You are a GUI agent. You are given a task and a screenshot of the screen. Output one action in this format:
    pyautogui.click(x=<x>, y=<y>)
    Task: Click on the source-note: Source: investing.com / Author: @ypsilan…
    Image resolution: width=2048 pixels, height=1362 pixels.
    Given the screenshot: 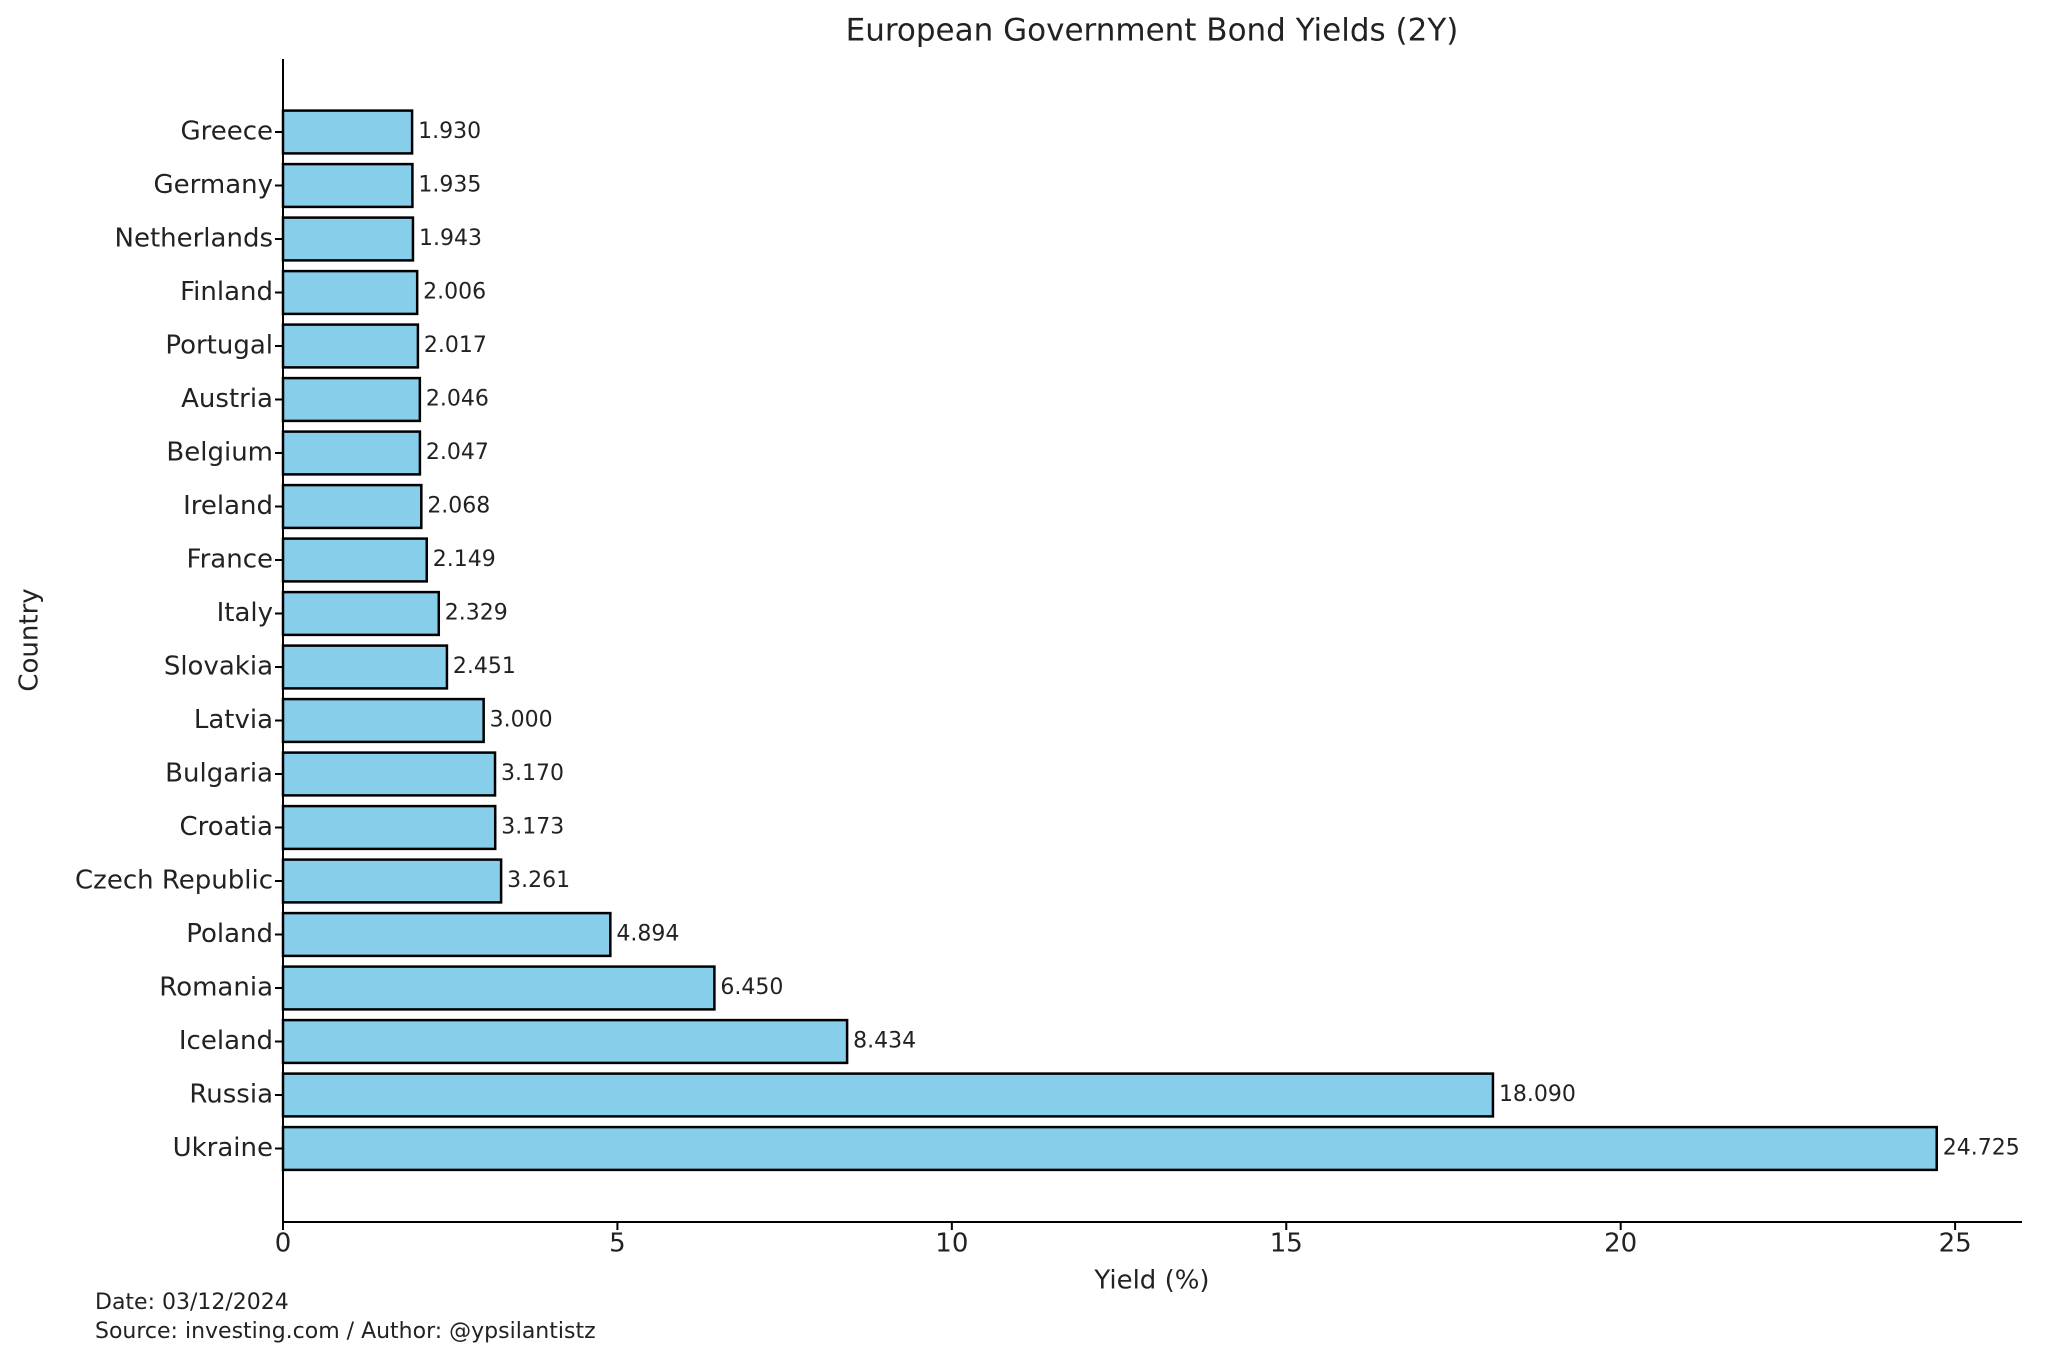 What is the action you would take?
    pyautogui.click(x=345, y=1331)
    